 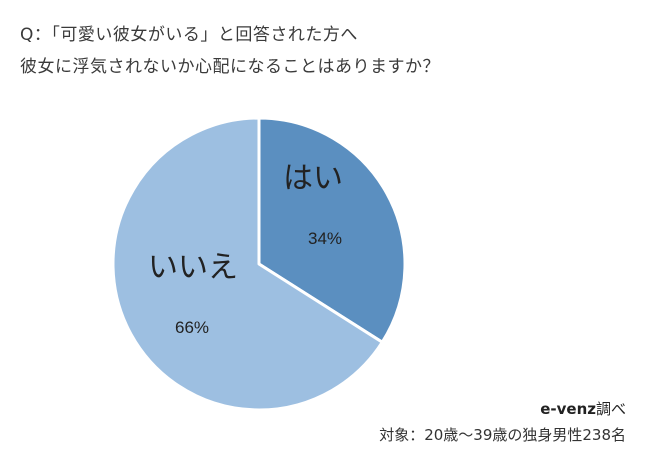 I want to click on source-suffix: 調べ, so click(x=610, y=409).